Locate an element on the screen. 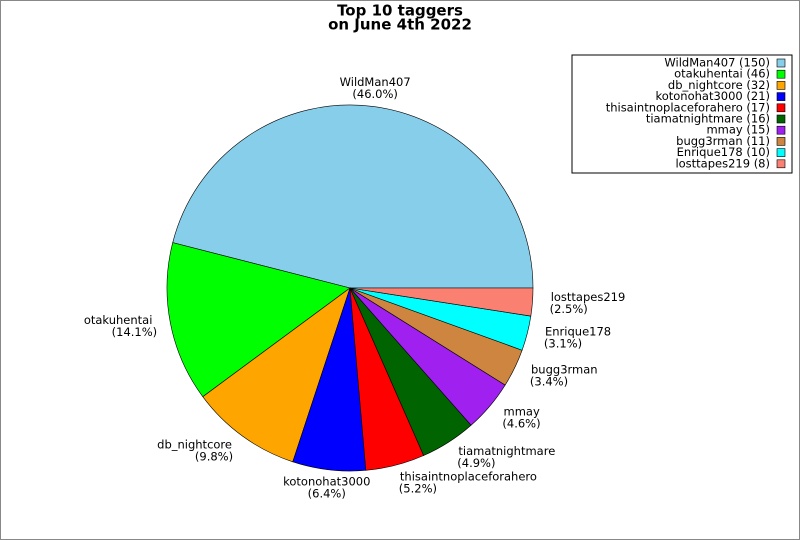  chart-title: on June 4th 2022 is located at coordinates (400, 25).